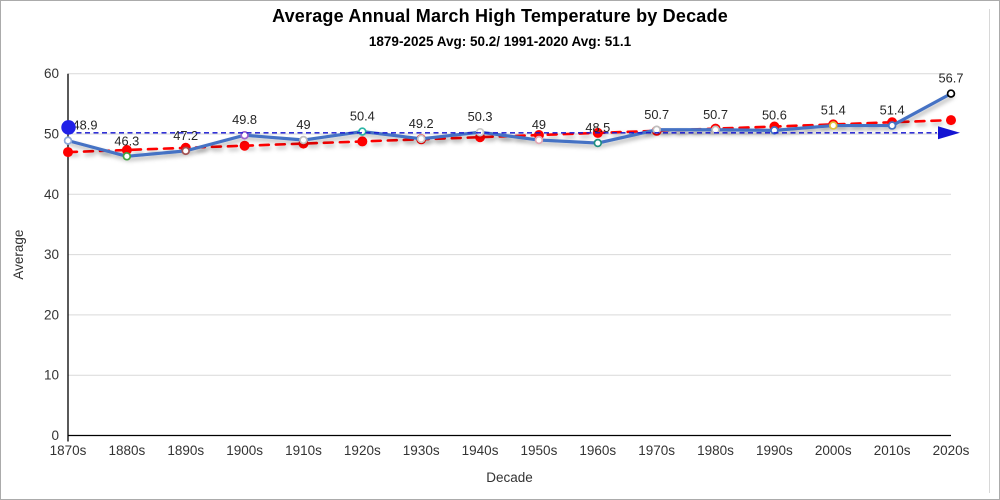 The height and width of the screenshot is (500, 1000). Describe the element at coordinates (480, 116) in the screenshot. I see `data-label: 50.3` at that location.